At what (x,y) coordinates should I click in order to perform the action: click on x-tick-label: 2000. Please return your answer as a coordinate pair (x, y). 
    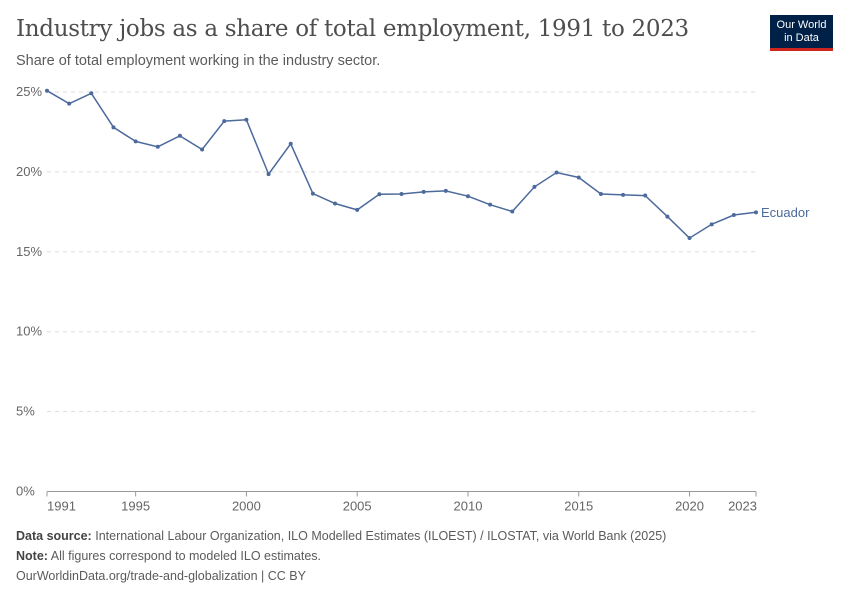
    Looking at the image, I should click on (246, 506).